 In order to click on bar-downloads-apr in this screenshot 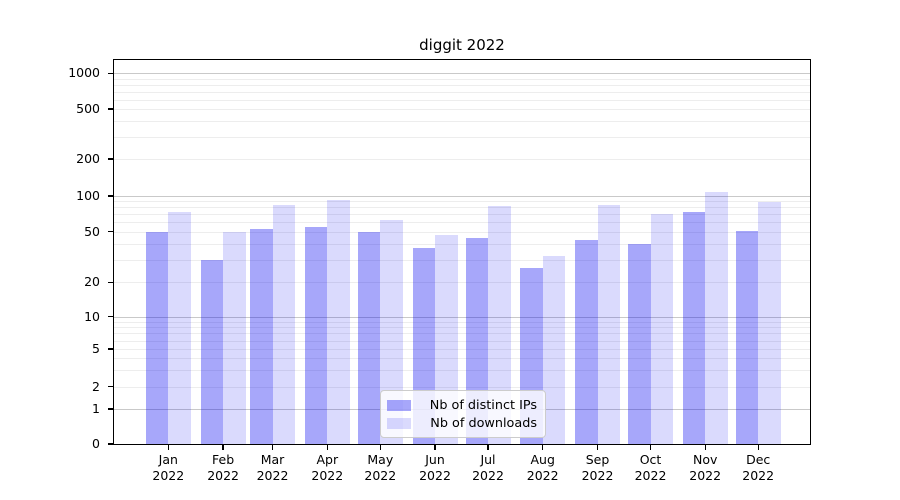, I will do `click(338, 321)`.